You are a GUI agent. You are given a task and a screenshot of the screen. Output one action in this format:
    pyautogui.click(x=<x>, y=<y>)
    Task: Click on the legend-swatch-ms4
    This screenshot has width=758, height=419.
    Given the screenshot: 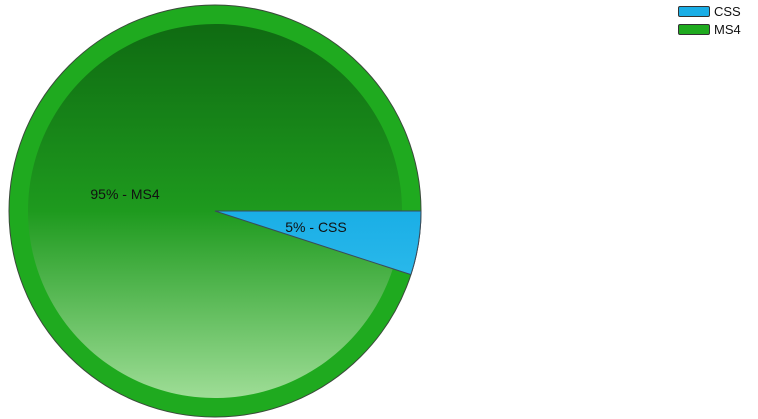 What is the action you would take?
    pyautogui.click(x=694, y=29)
    